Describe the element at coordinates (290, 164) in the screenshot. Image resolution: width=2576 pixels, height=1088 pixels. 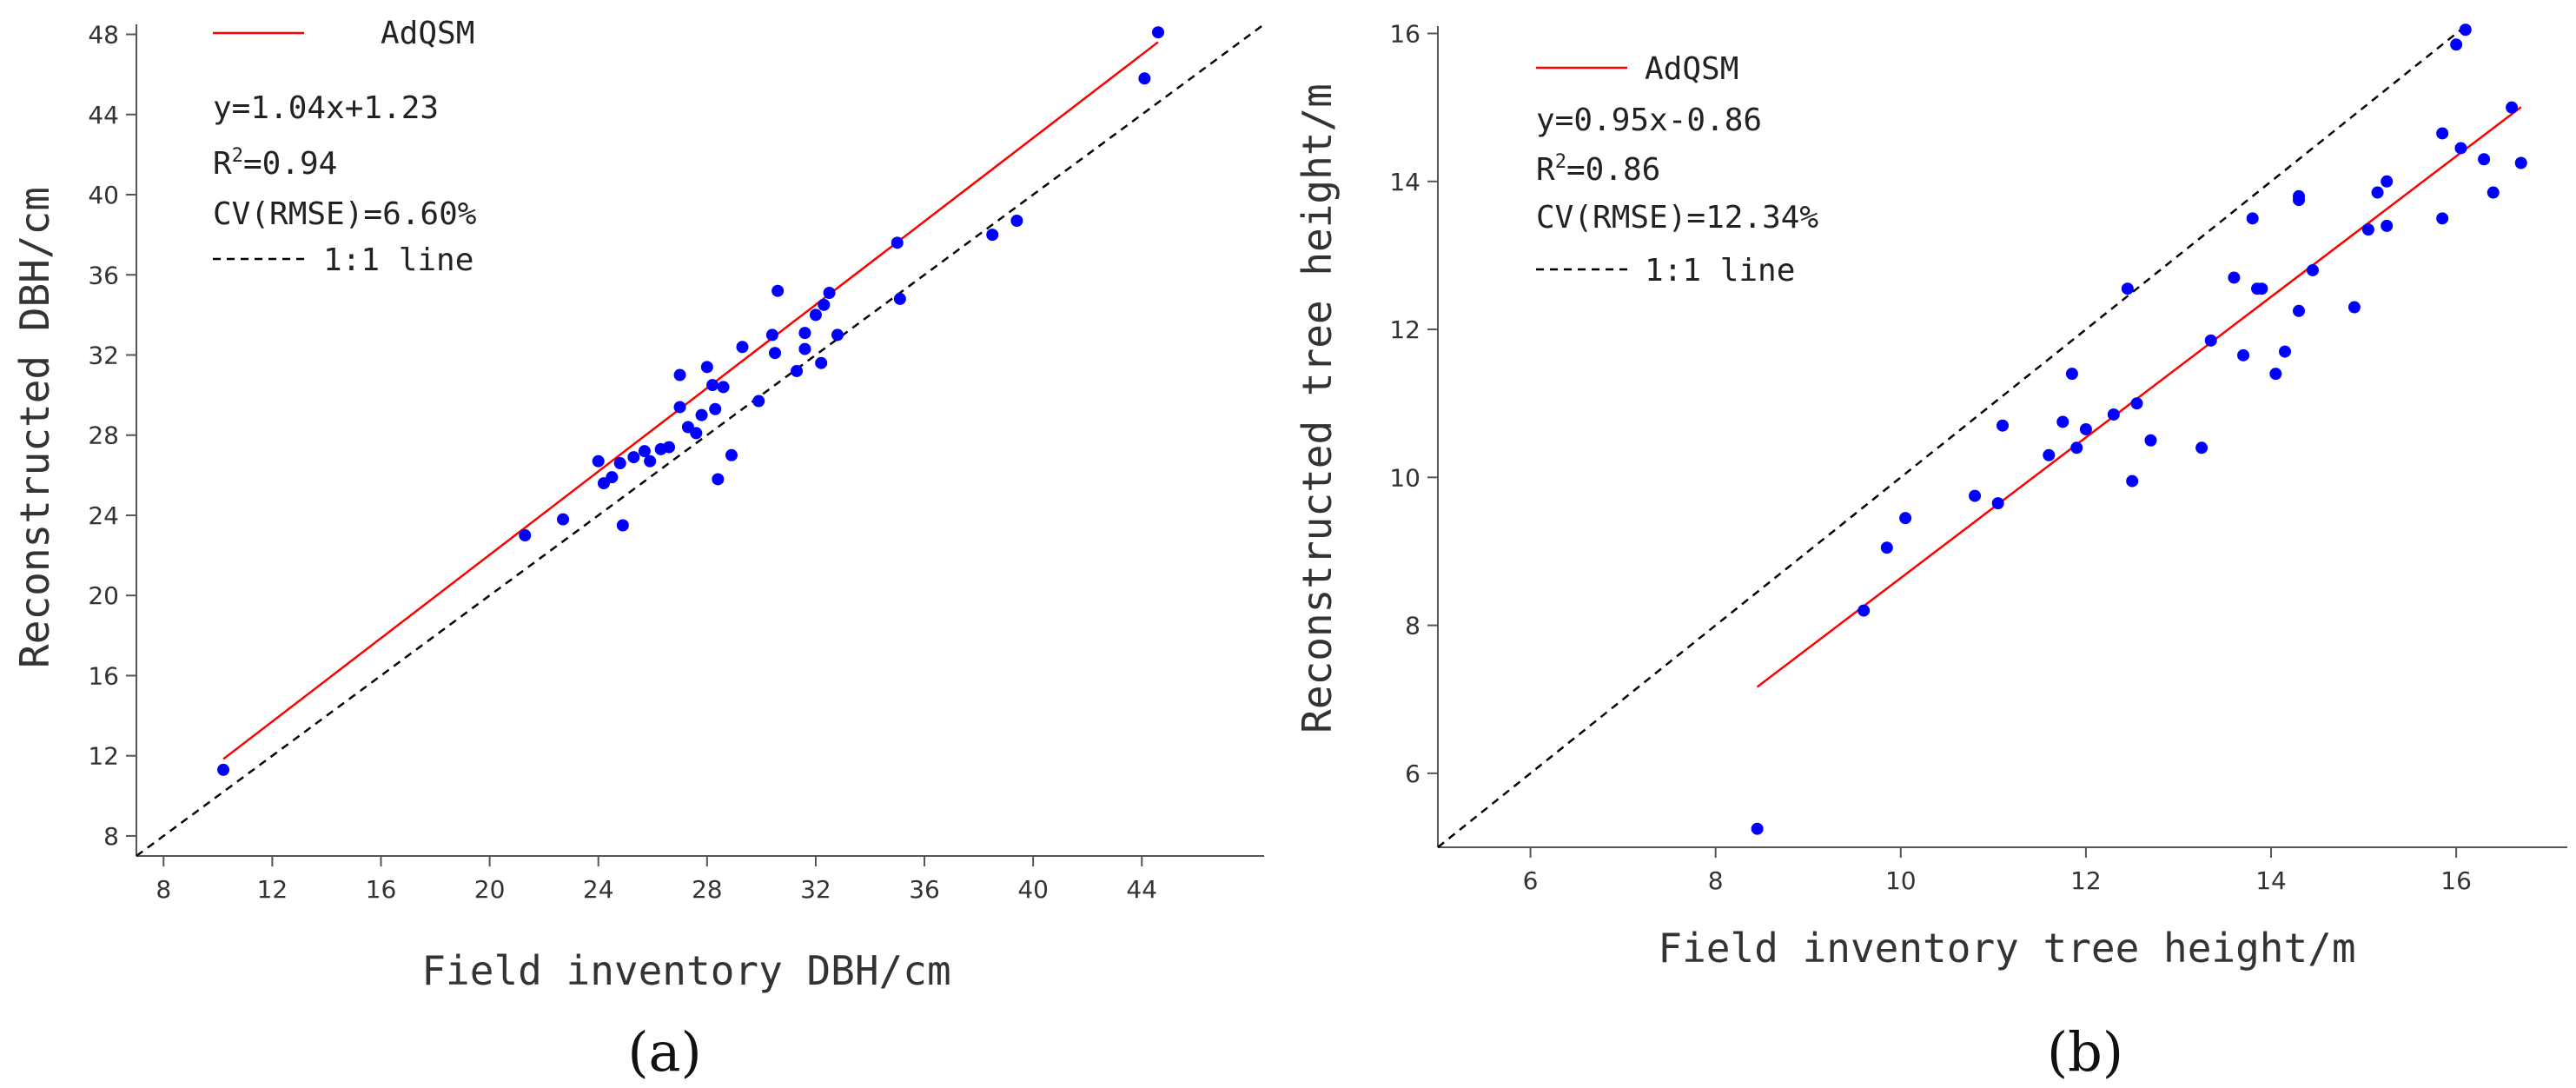
I see `panel-a-legend-r2-value: =0.94` at that location.